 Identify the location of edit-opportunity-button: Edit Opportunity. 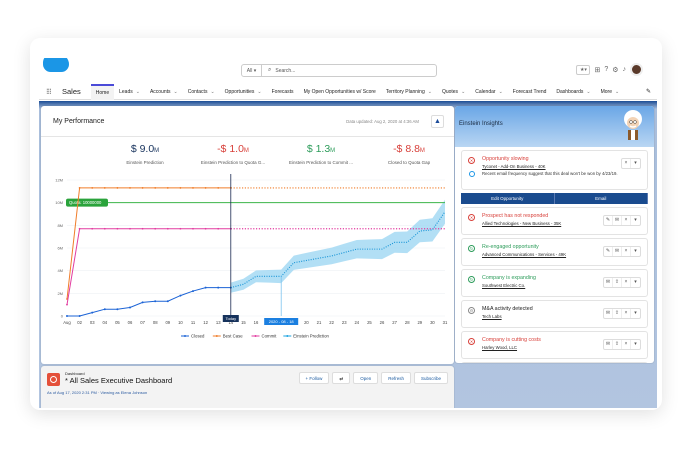
(508, 198).